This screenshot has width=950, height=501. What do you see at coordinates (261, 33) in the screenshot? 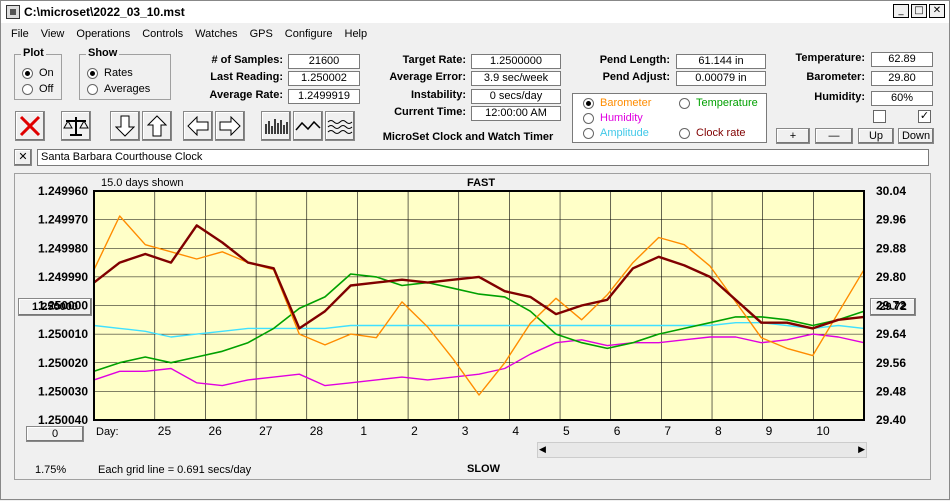
I see `menu-gps: GPS` at bounding box center [261, 33].